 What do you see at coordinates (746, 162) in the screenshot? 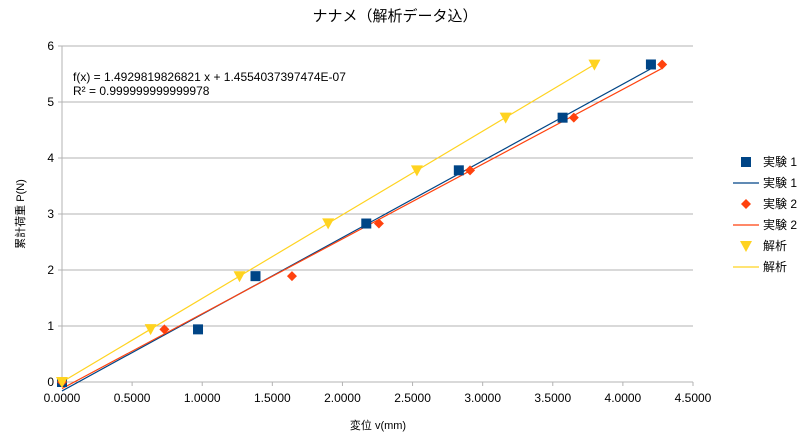
I see `legend-marker-実験 1` at bounding box center [746, 162].